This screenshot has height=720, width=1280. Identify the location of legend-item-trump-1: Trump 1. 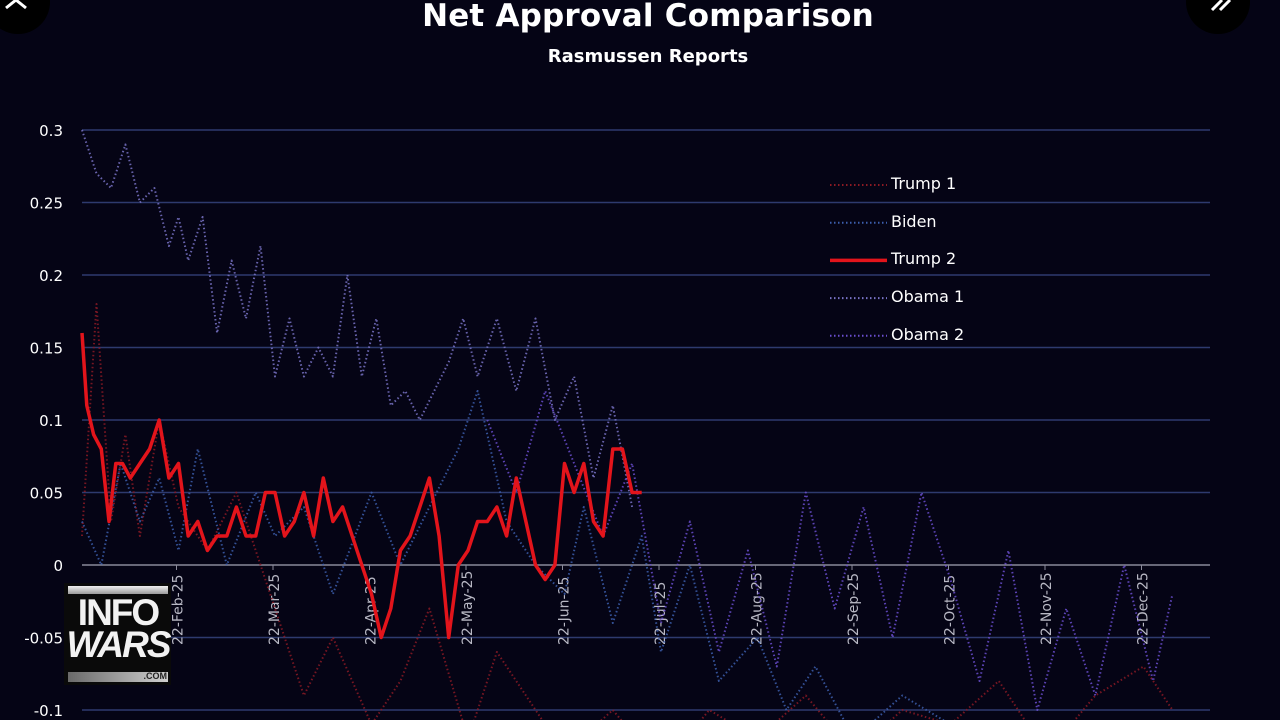
(924, 183).